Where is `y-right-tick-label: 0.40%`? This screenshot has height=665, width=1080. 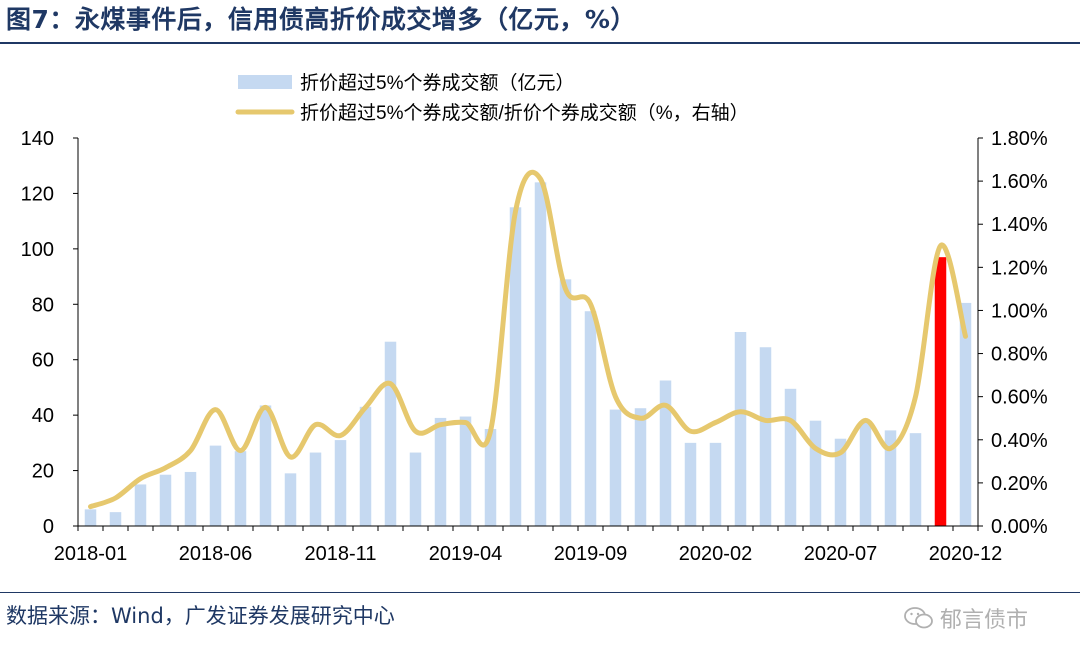
y-right-tick-label: 0.40% is located at coordinates (1019, 441).